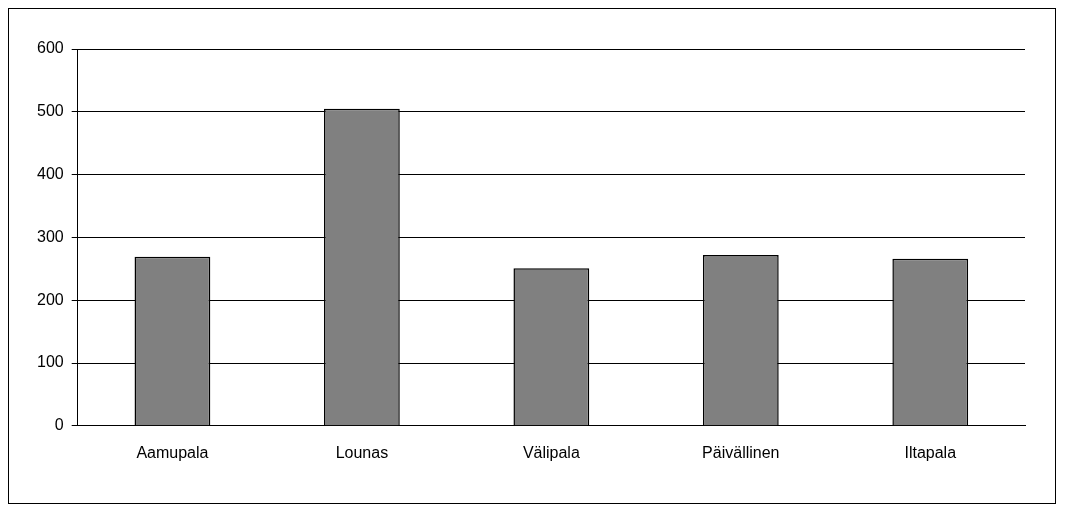  Describe the element at coordinates (172, 452) in the screenshot. I see `x-tick-label: Aamupala` at that location.